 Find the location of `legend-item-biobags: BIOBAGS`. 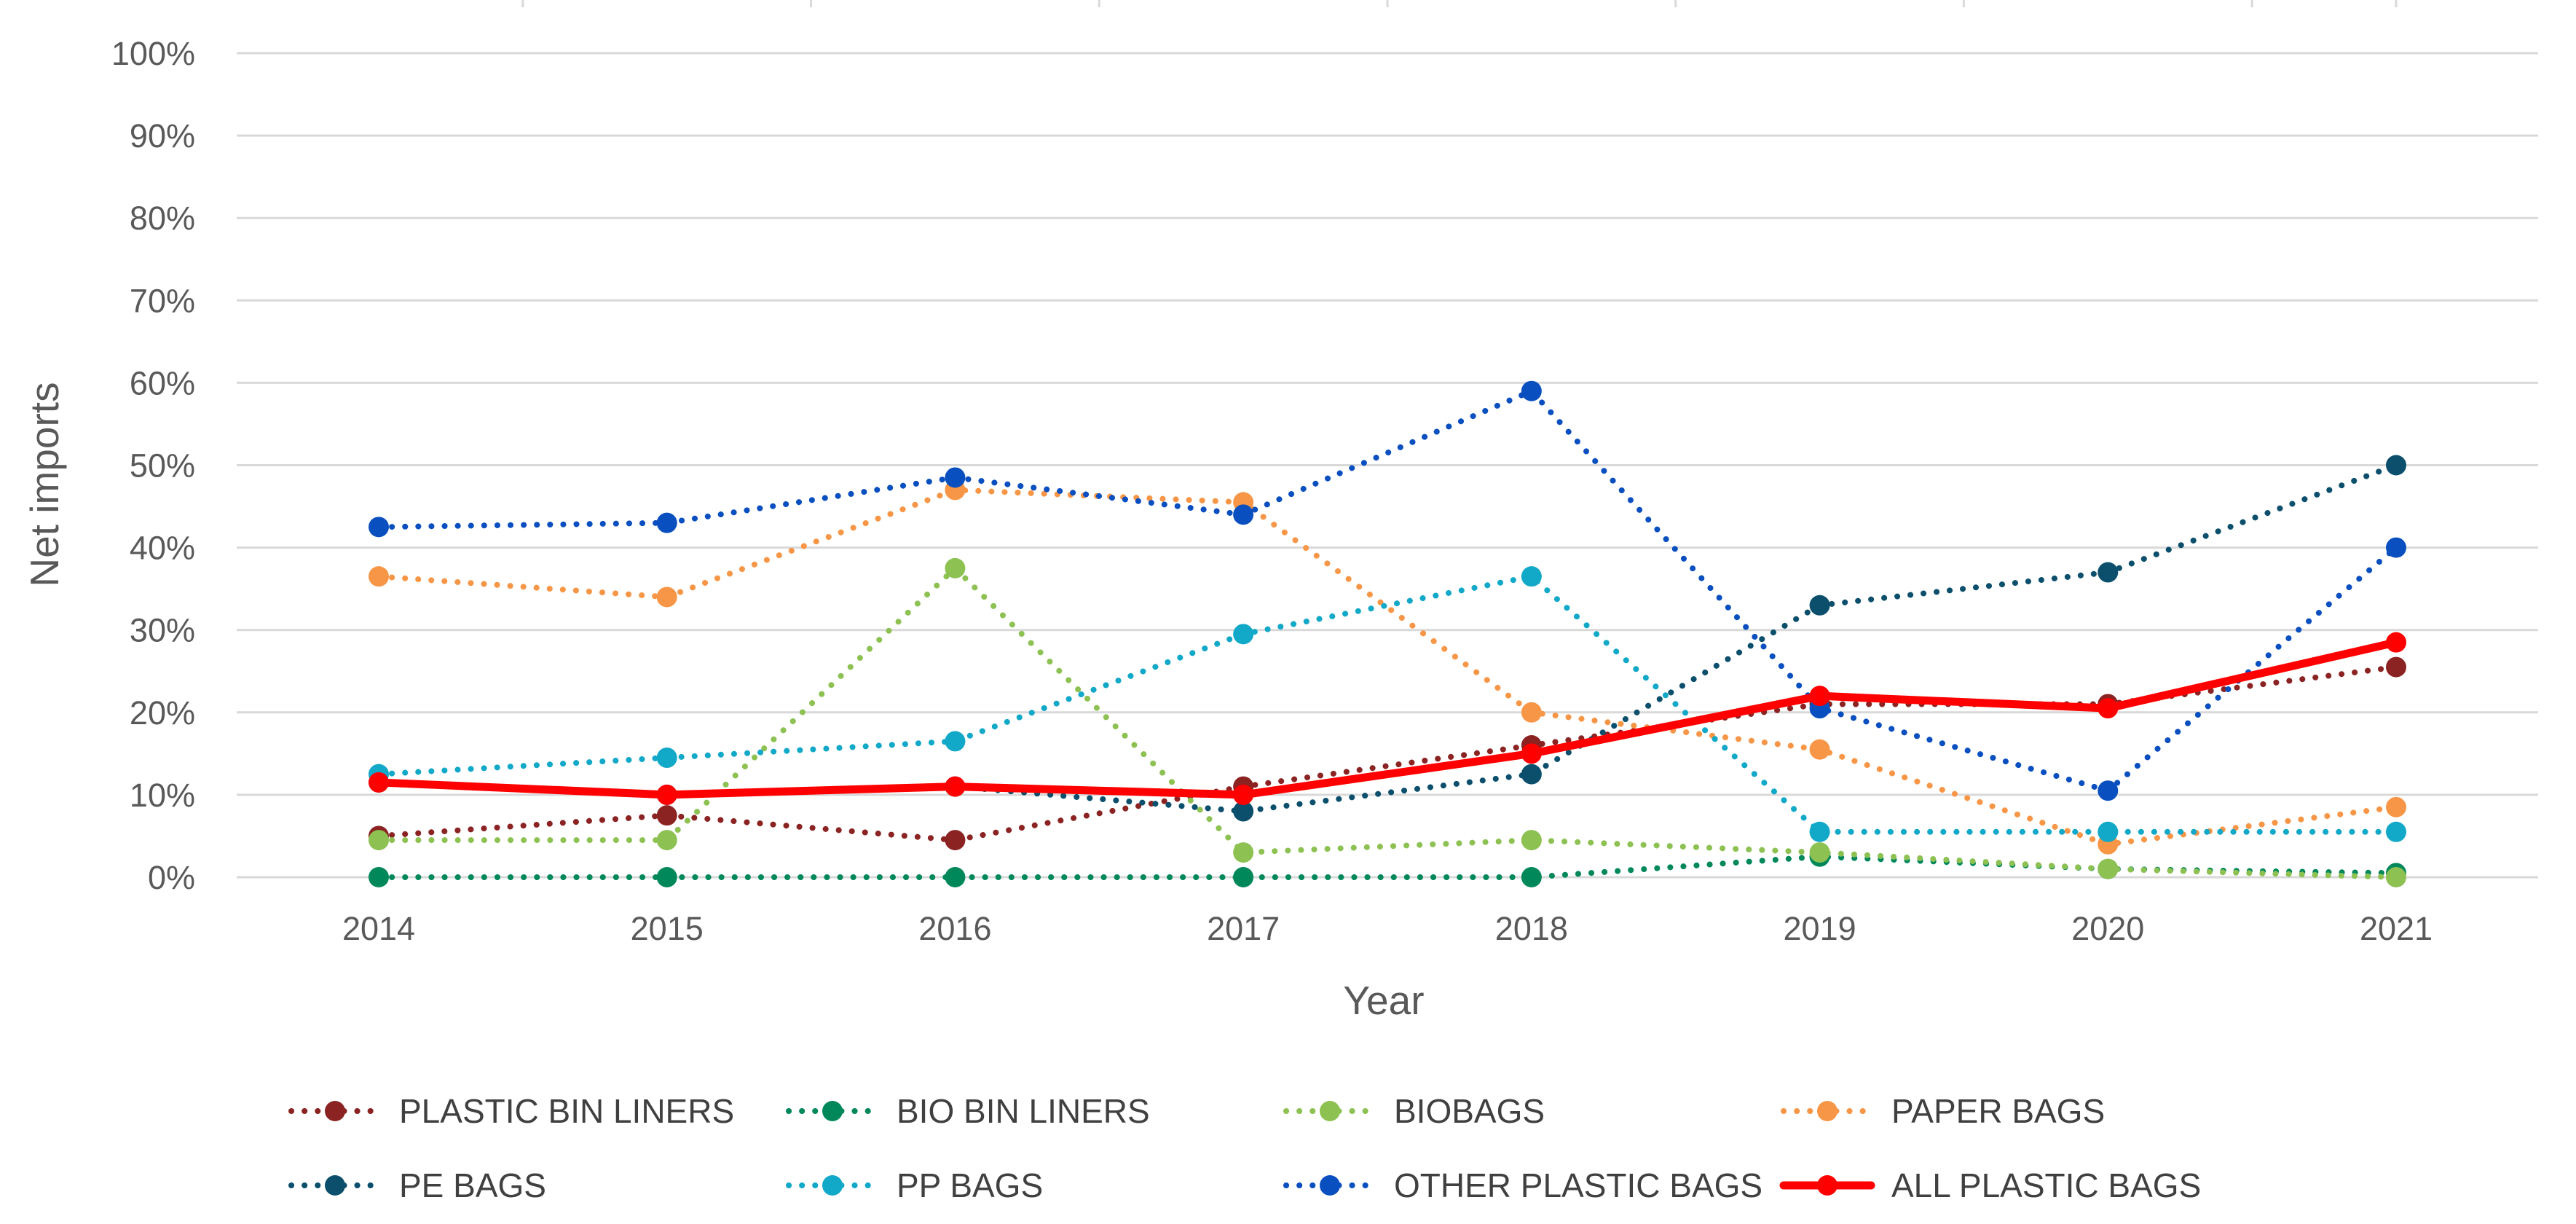

legend-item-biobags: BIOBAGS is located at coordinates (1414, 1111).